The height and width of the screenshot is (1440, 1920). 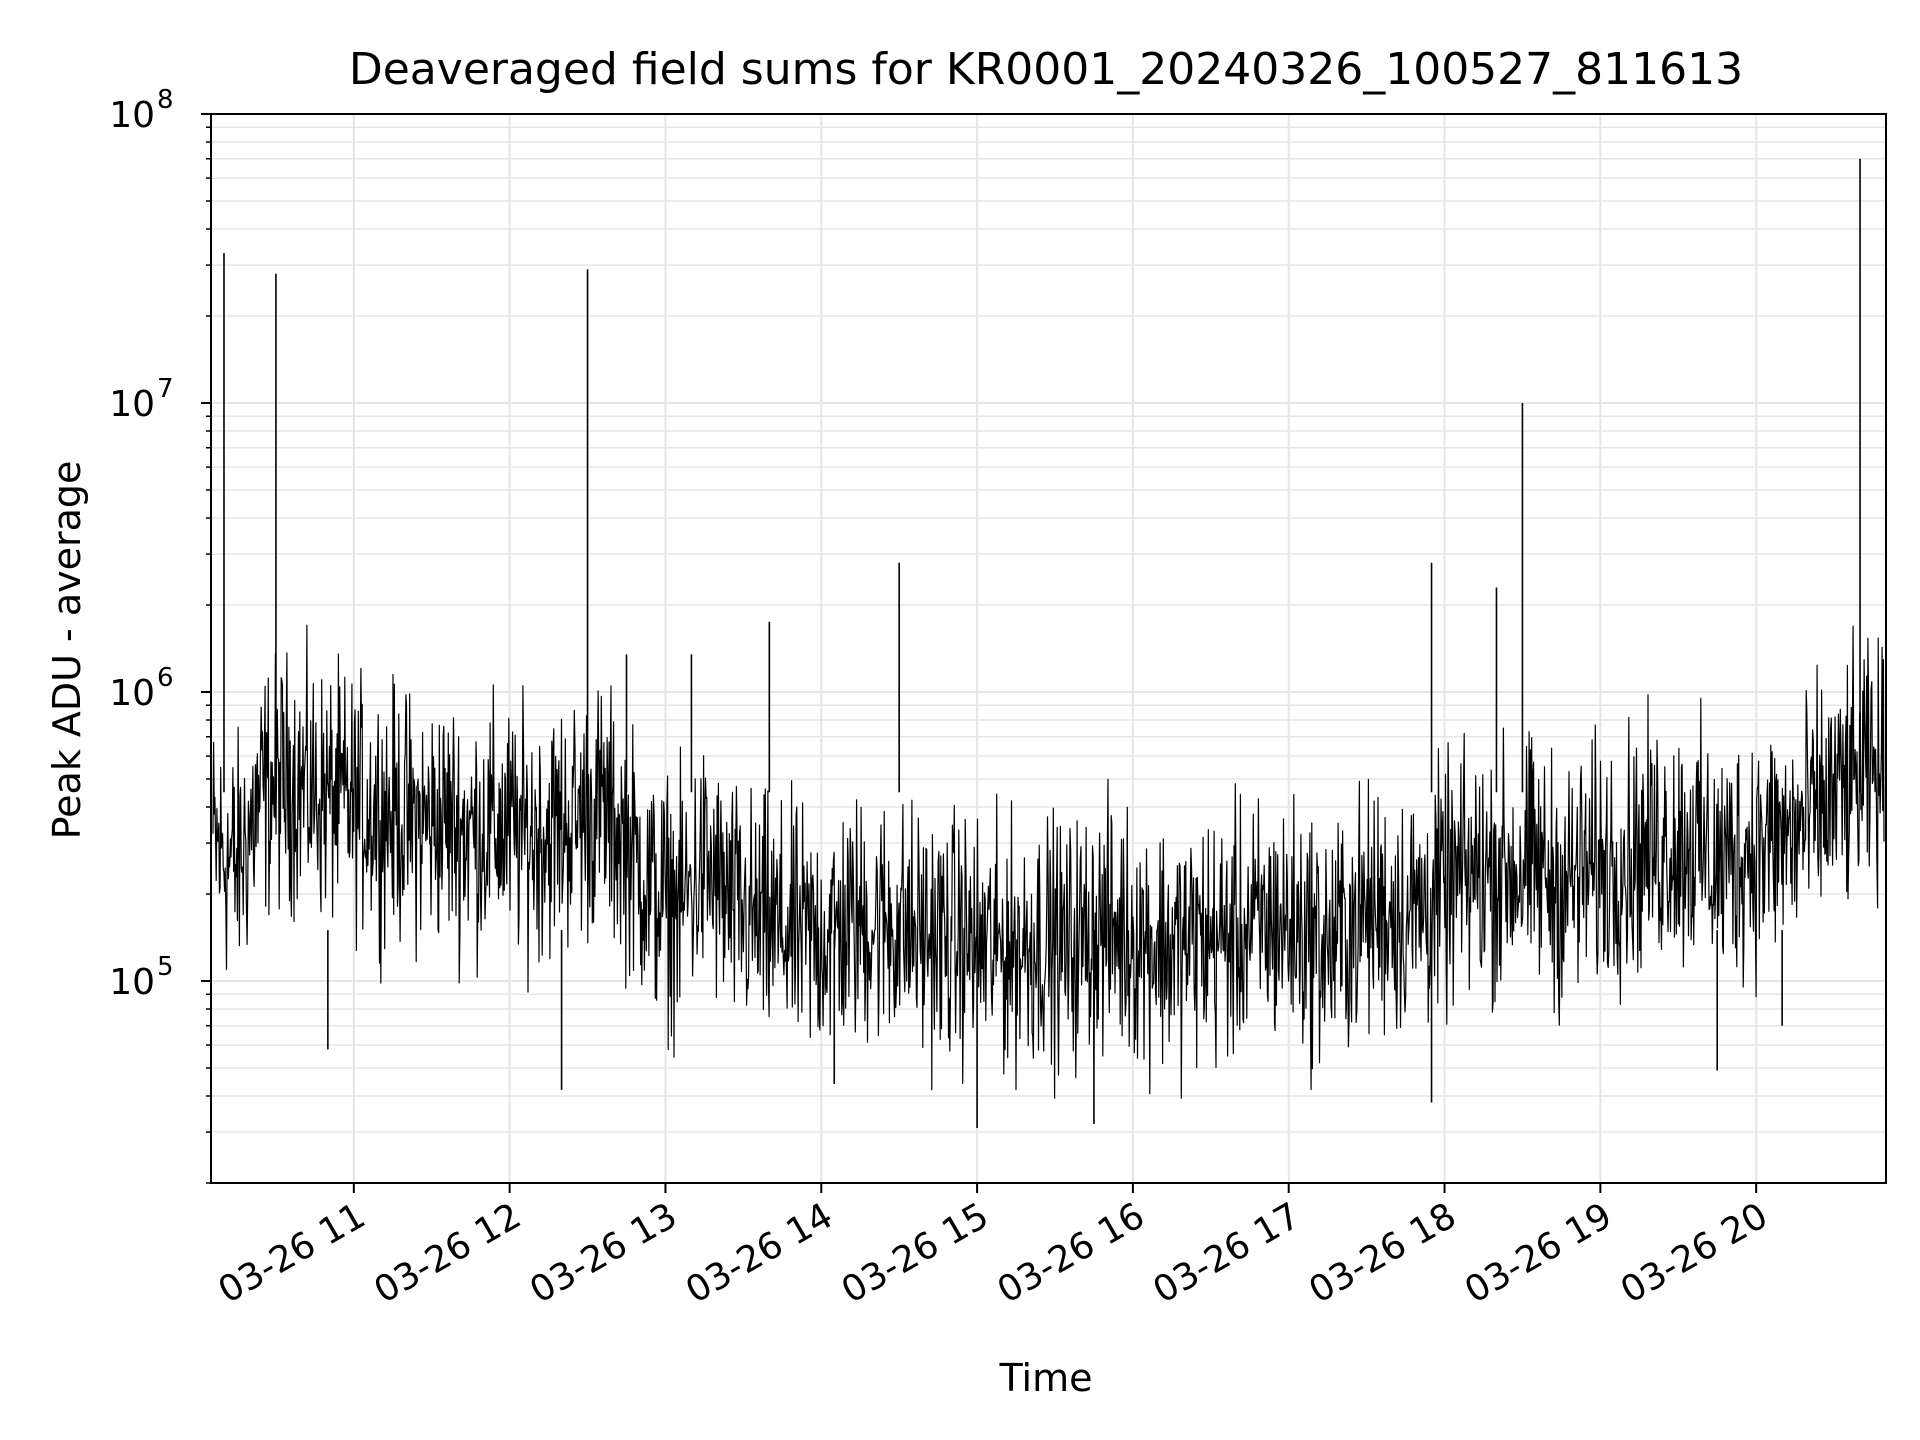 I want to click on x-axis-label: Time, so click(x=1046, y=1378).